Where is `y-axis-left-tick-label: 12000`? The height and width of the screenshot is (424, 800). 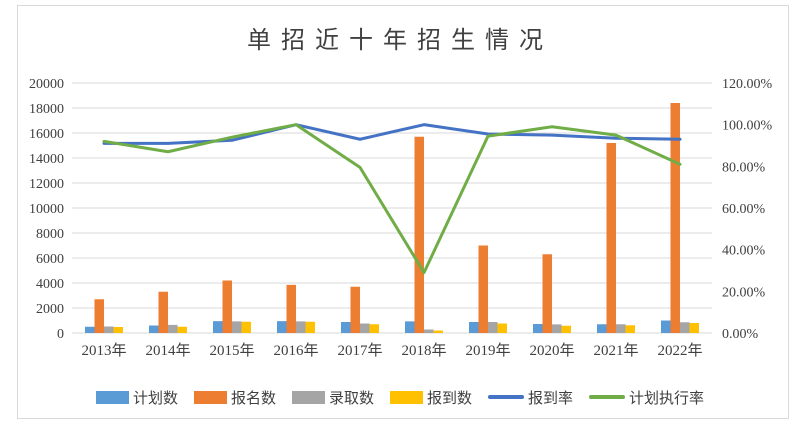 y-axis-left-tick-label: 12000 is located at coordinates (46, 184).